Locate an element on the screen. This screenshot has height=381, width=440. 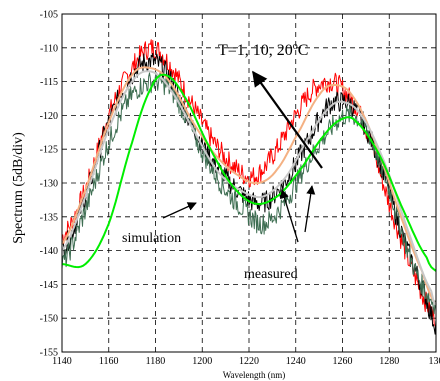
y-tick-label: -155 is located at coordinates (49, 353).